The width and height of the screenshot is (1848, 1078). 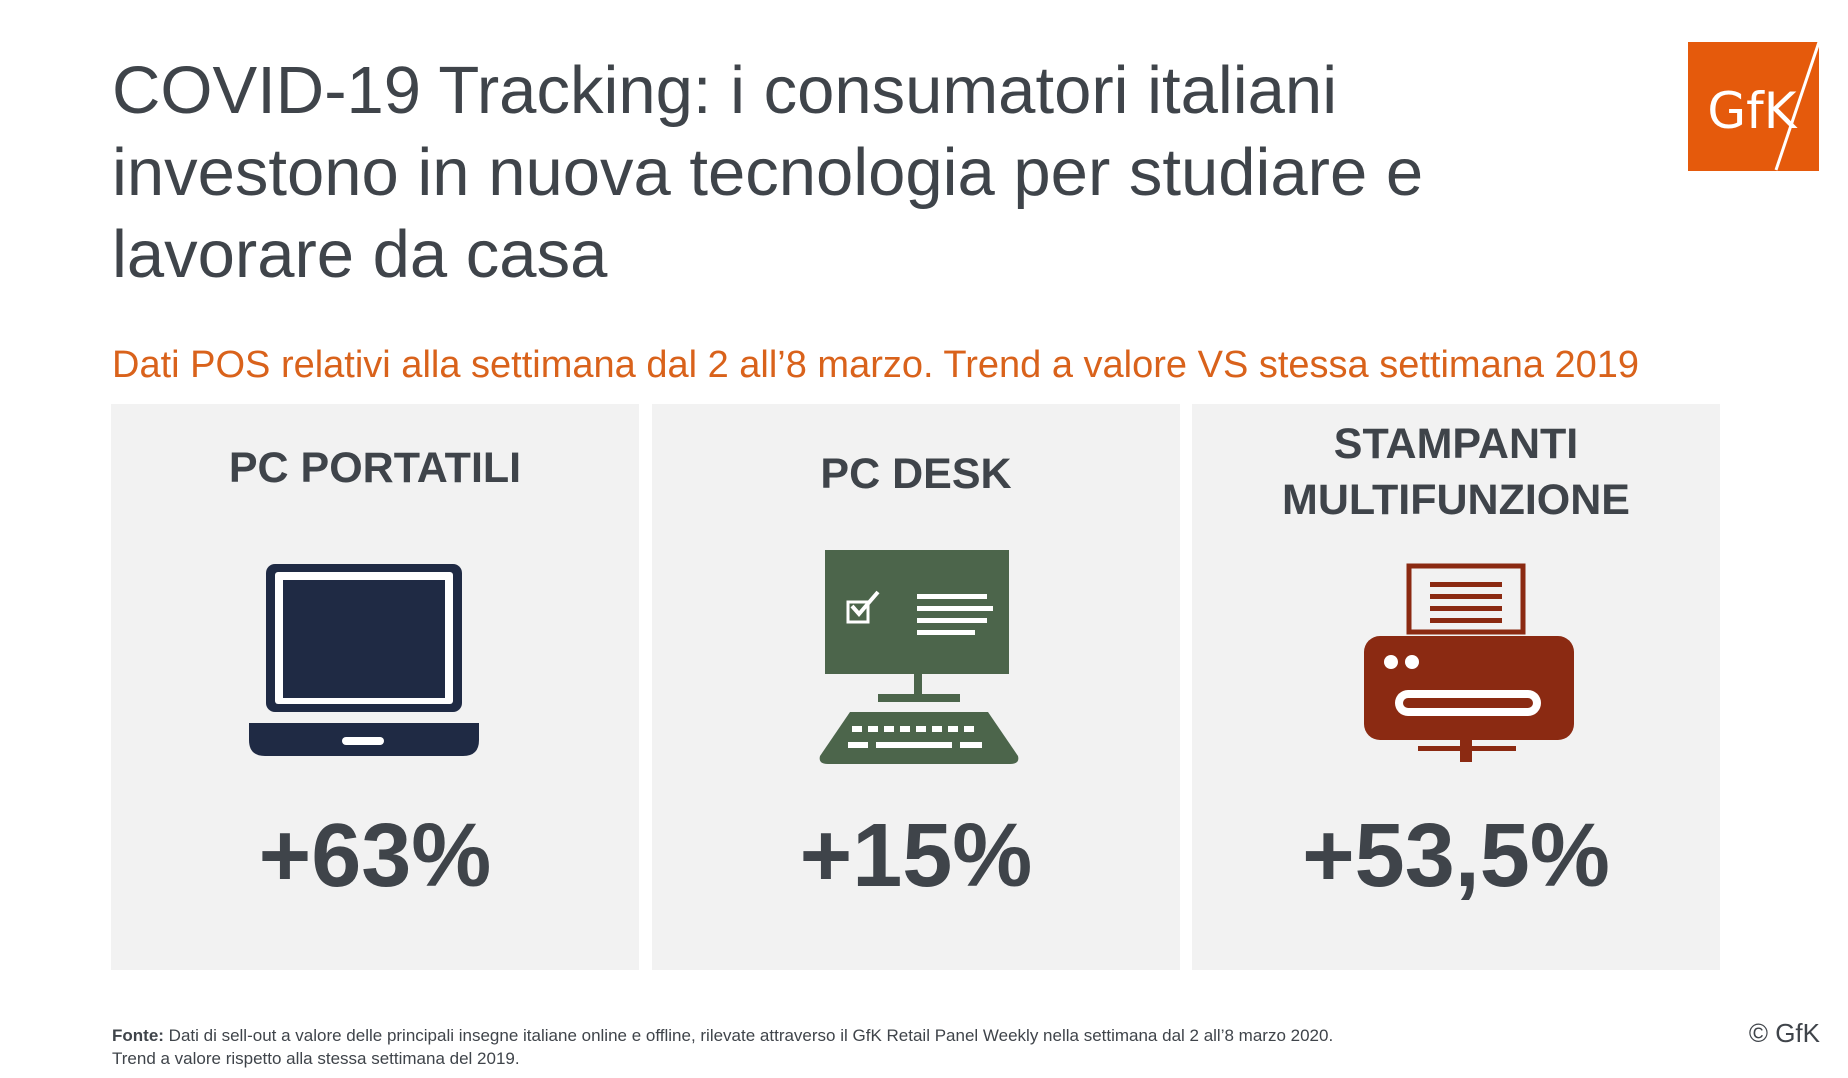 I want to click on panel-heading: PC DESK, so click(x=916, y=474).